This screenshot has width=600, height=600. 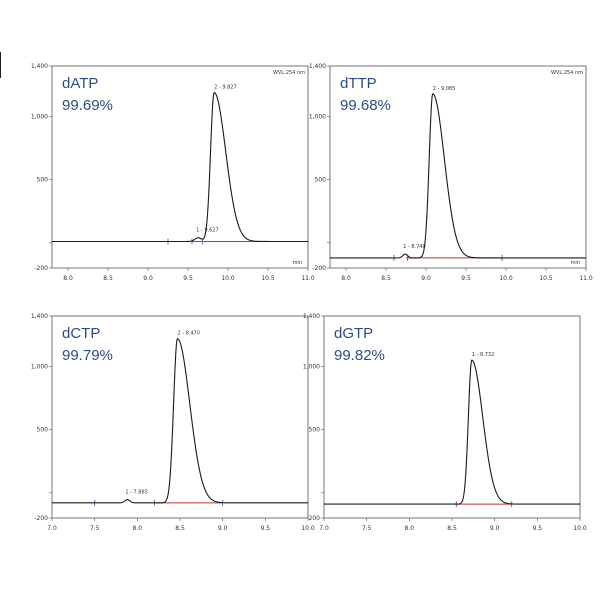 I want to click on peak-label: 1 - 8.740, so click(x=414, y=247).